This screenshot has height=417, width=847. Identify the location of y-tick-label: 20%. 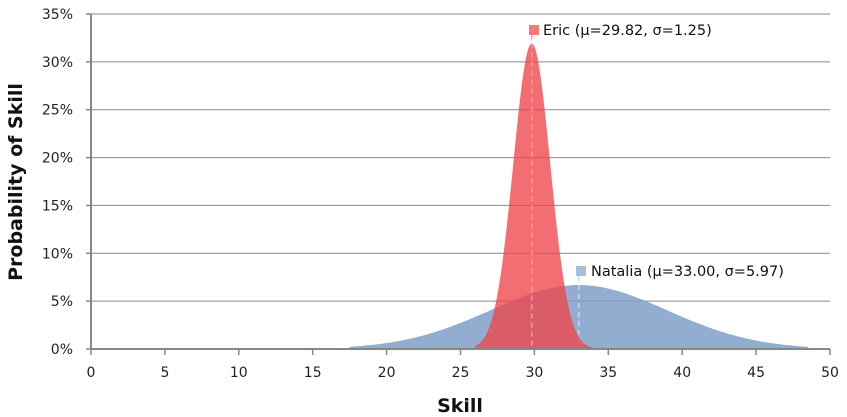
(57, 159).